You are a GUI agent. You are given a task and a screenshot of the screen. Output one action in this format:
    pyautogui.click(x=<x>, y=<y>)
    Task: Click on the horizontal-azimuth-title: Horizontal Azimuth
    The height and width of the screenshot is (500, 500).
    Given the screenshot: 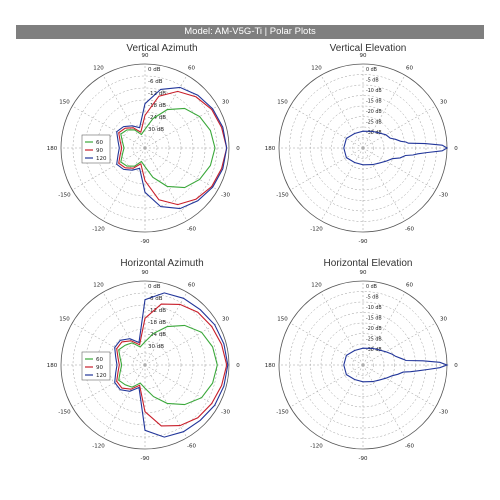 What is the action you would take?
    pyautogui.click(x=162, y=263)
    